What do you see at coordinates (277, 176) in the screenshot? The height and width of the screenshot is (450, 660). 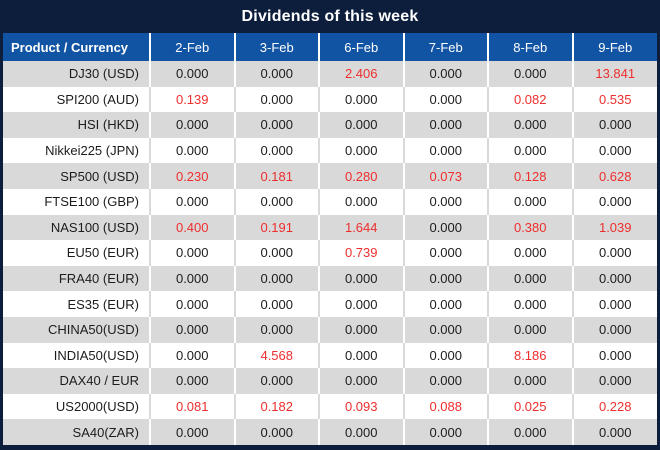 I see `dividend-value-cell: 0.181` at bounding box center [277, 176].